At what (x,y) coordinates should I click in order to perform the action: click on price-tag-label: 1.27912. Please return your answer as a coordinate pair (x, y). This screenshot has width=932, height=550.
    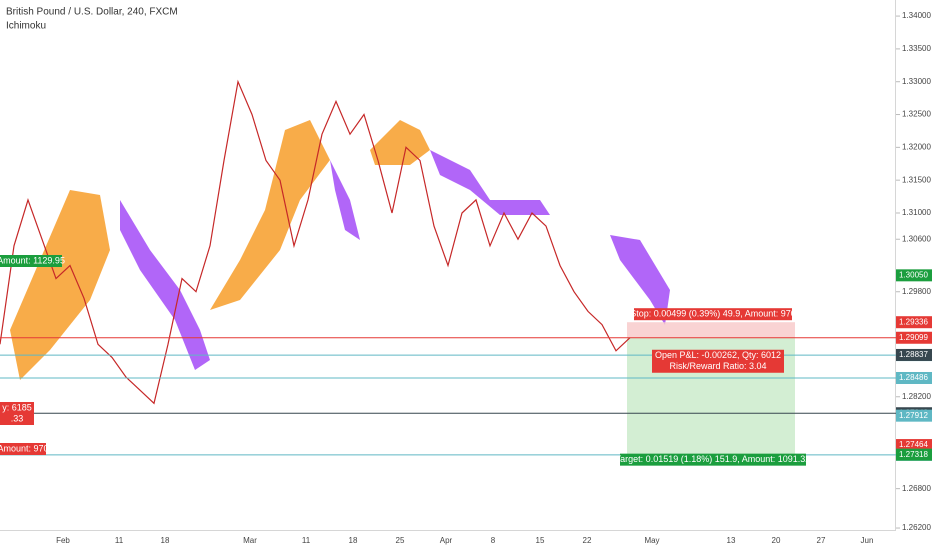
    Looking at the image, I should click on (913, 415).